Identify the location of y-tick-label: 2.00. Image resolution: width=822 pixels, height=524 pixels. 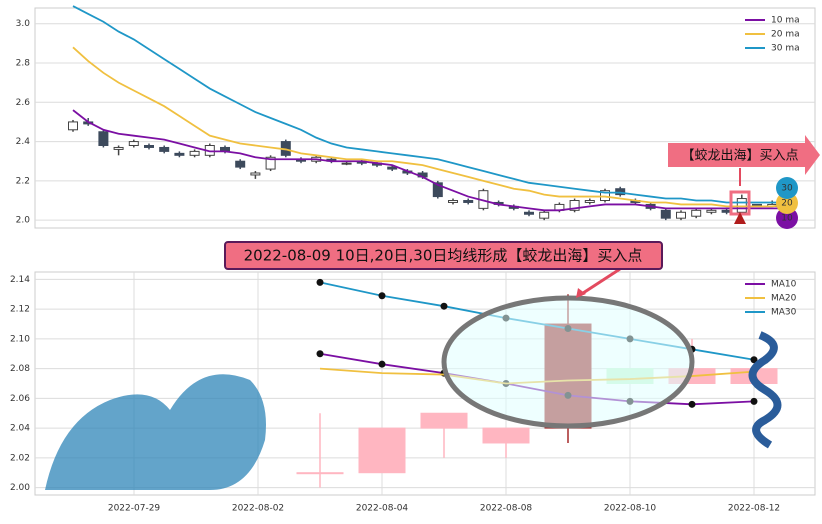
(20, 488).